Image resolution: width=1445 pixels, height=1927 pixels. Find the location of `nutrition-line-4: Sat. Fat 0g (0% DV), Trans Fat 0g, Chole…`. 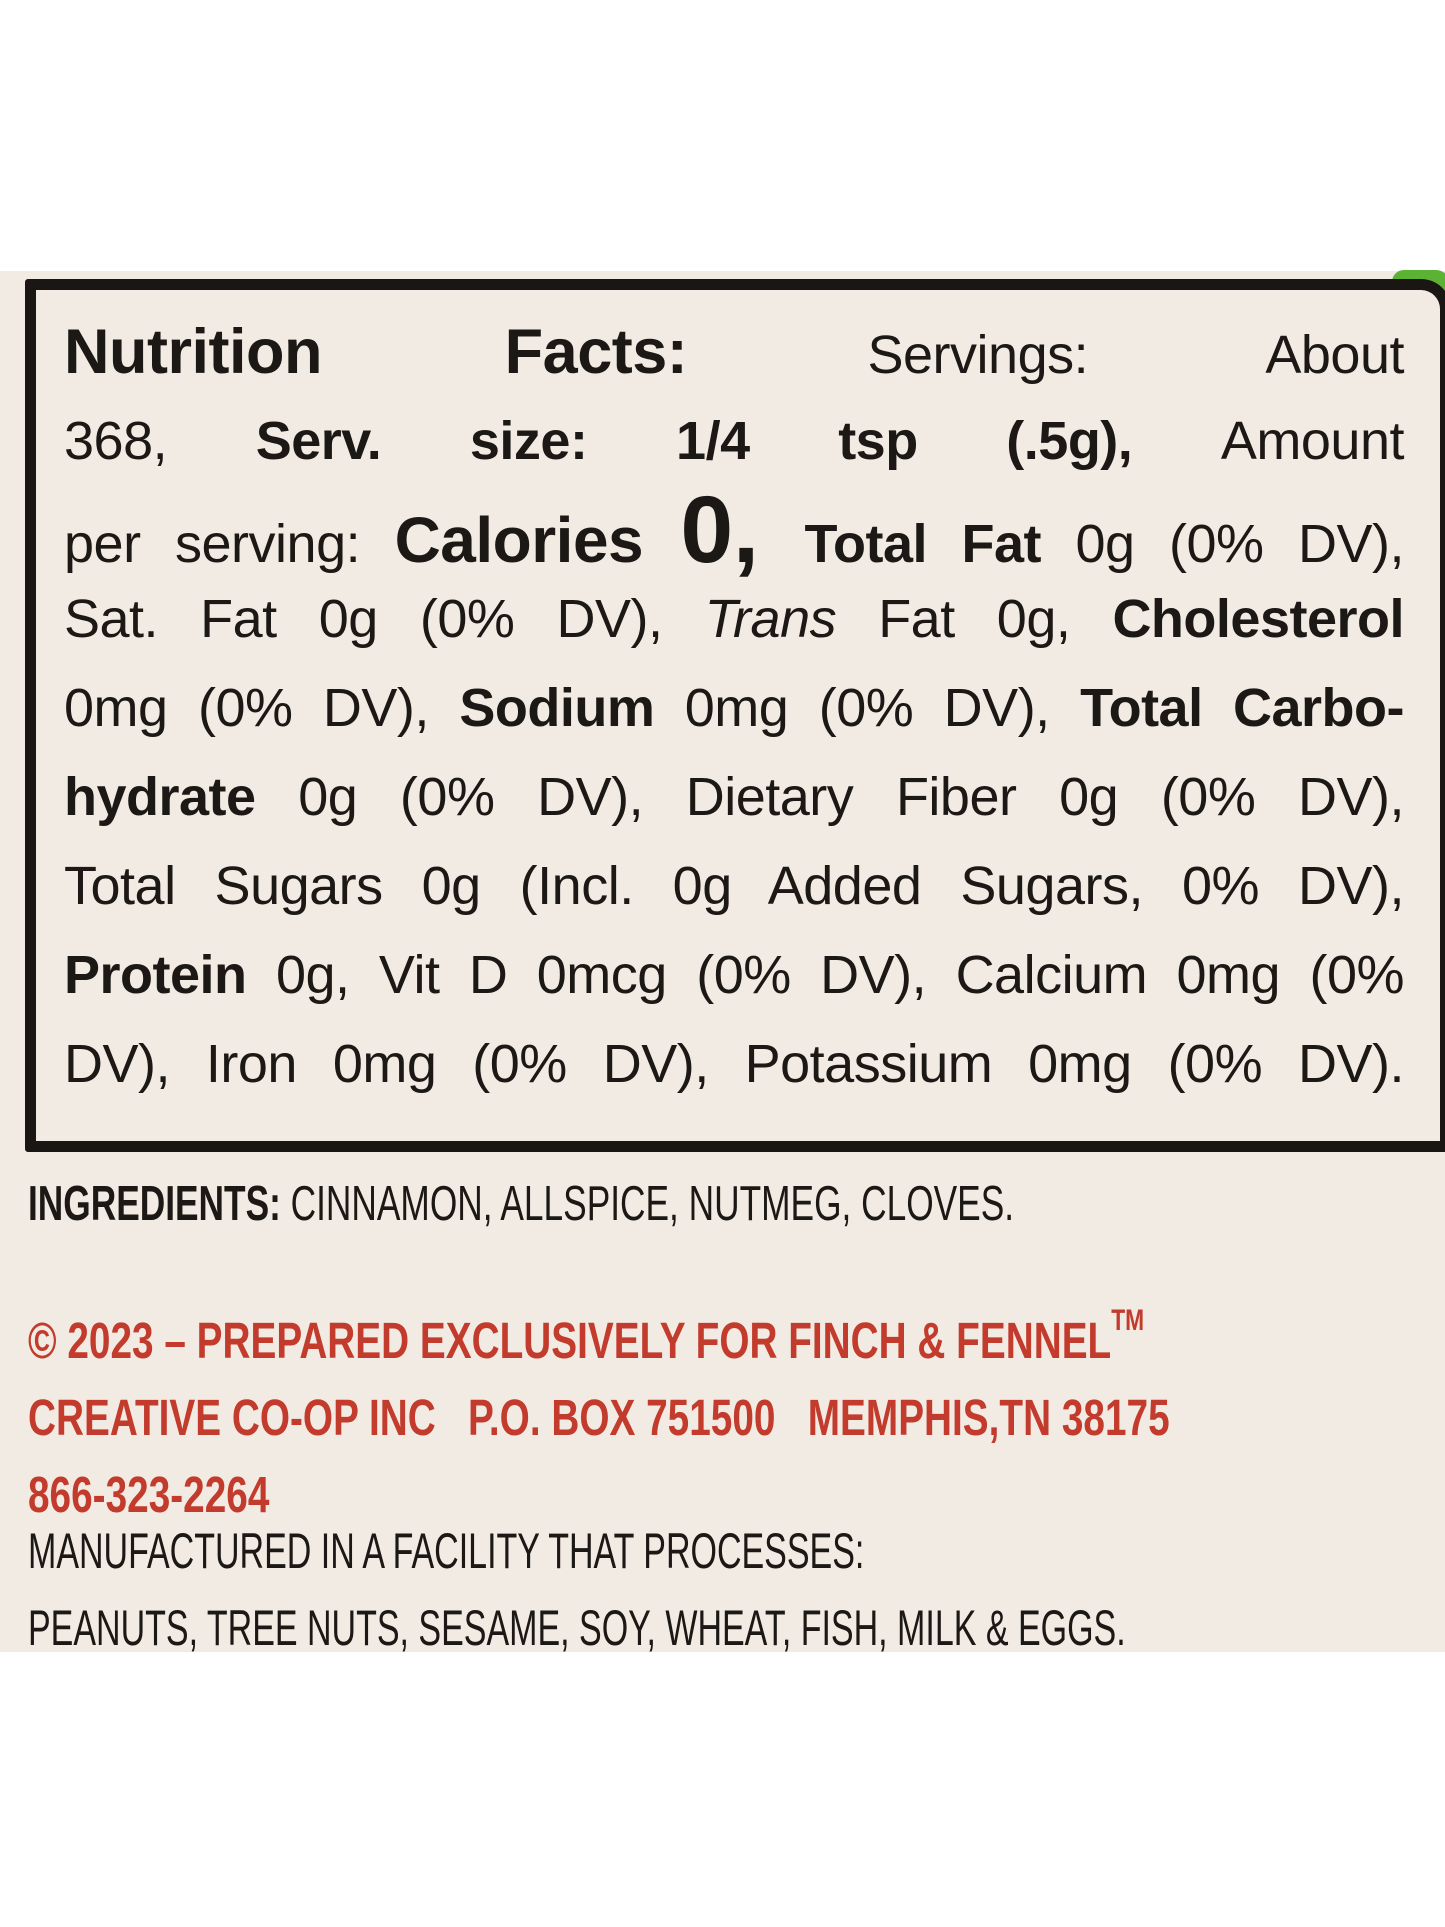

nutrition-line-4: Sat. Fat 0g (0% DV), Trans Fat 0g, Chole… is located at coordinates (734, 619).